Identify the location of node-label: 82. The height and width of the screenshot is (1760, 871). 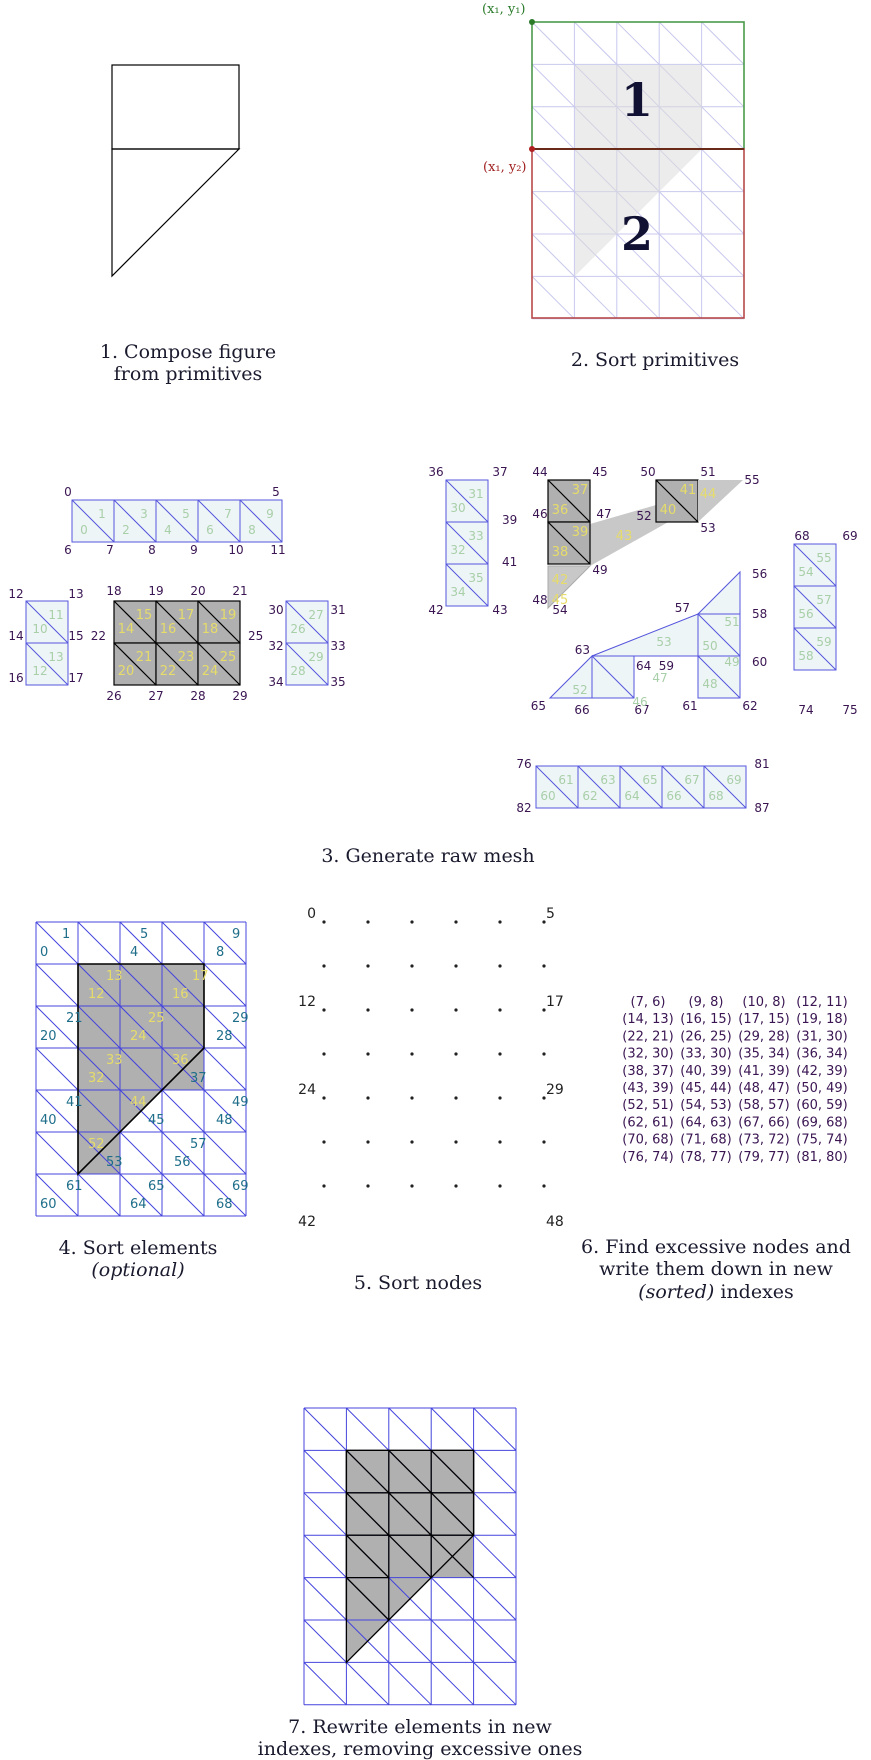
(523, 808).